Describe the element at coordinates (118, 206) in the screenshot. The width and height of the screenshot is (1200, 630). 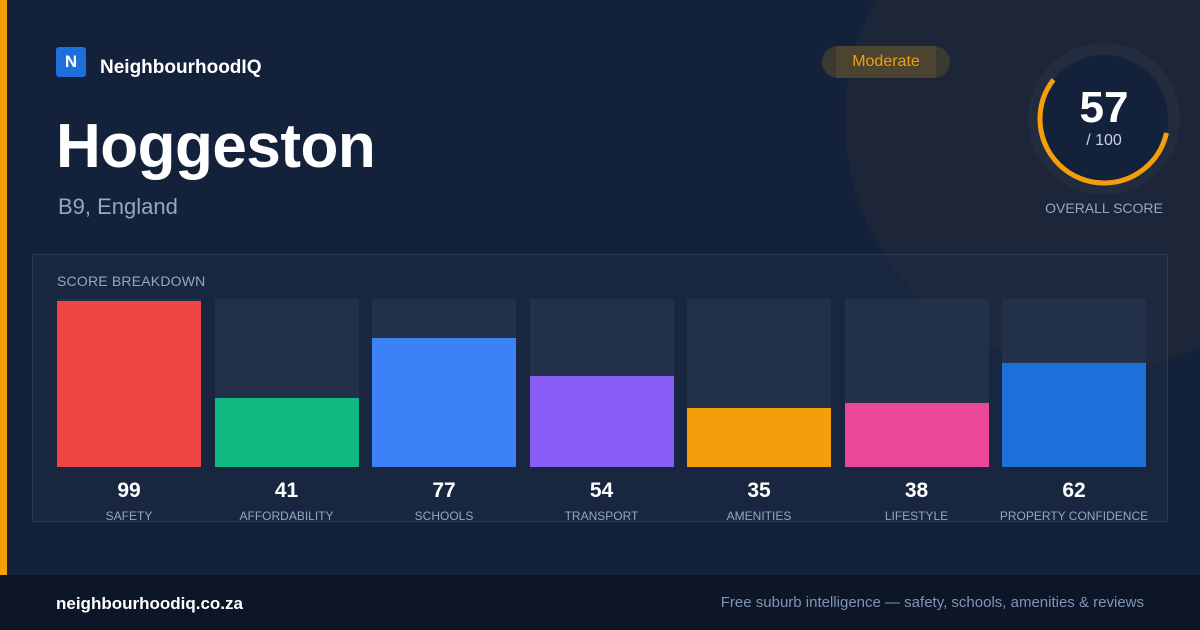
I see `suburb-location: B9, England` at that location.